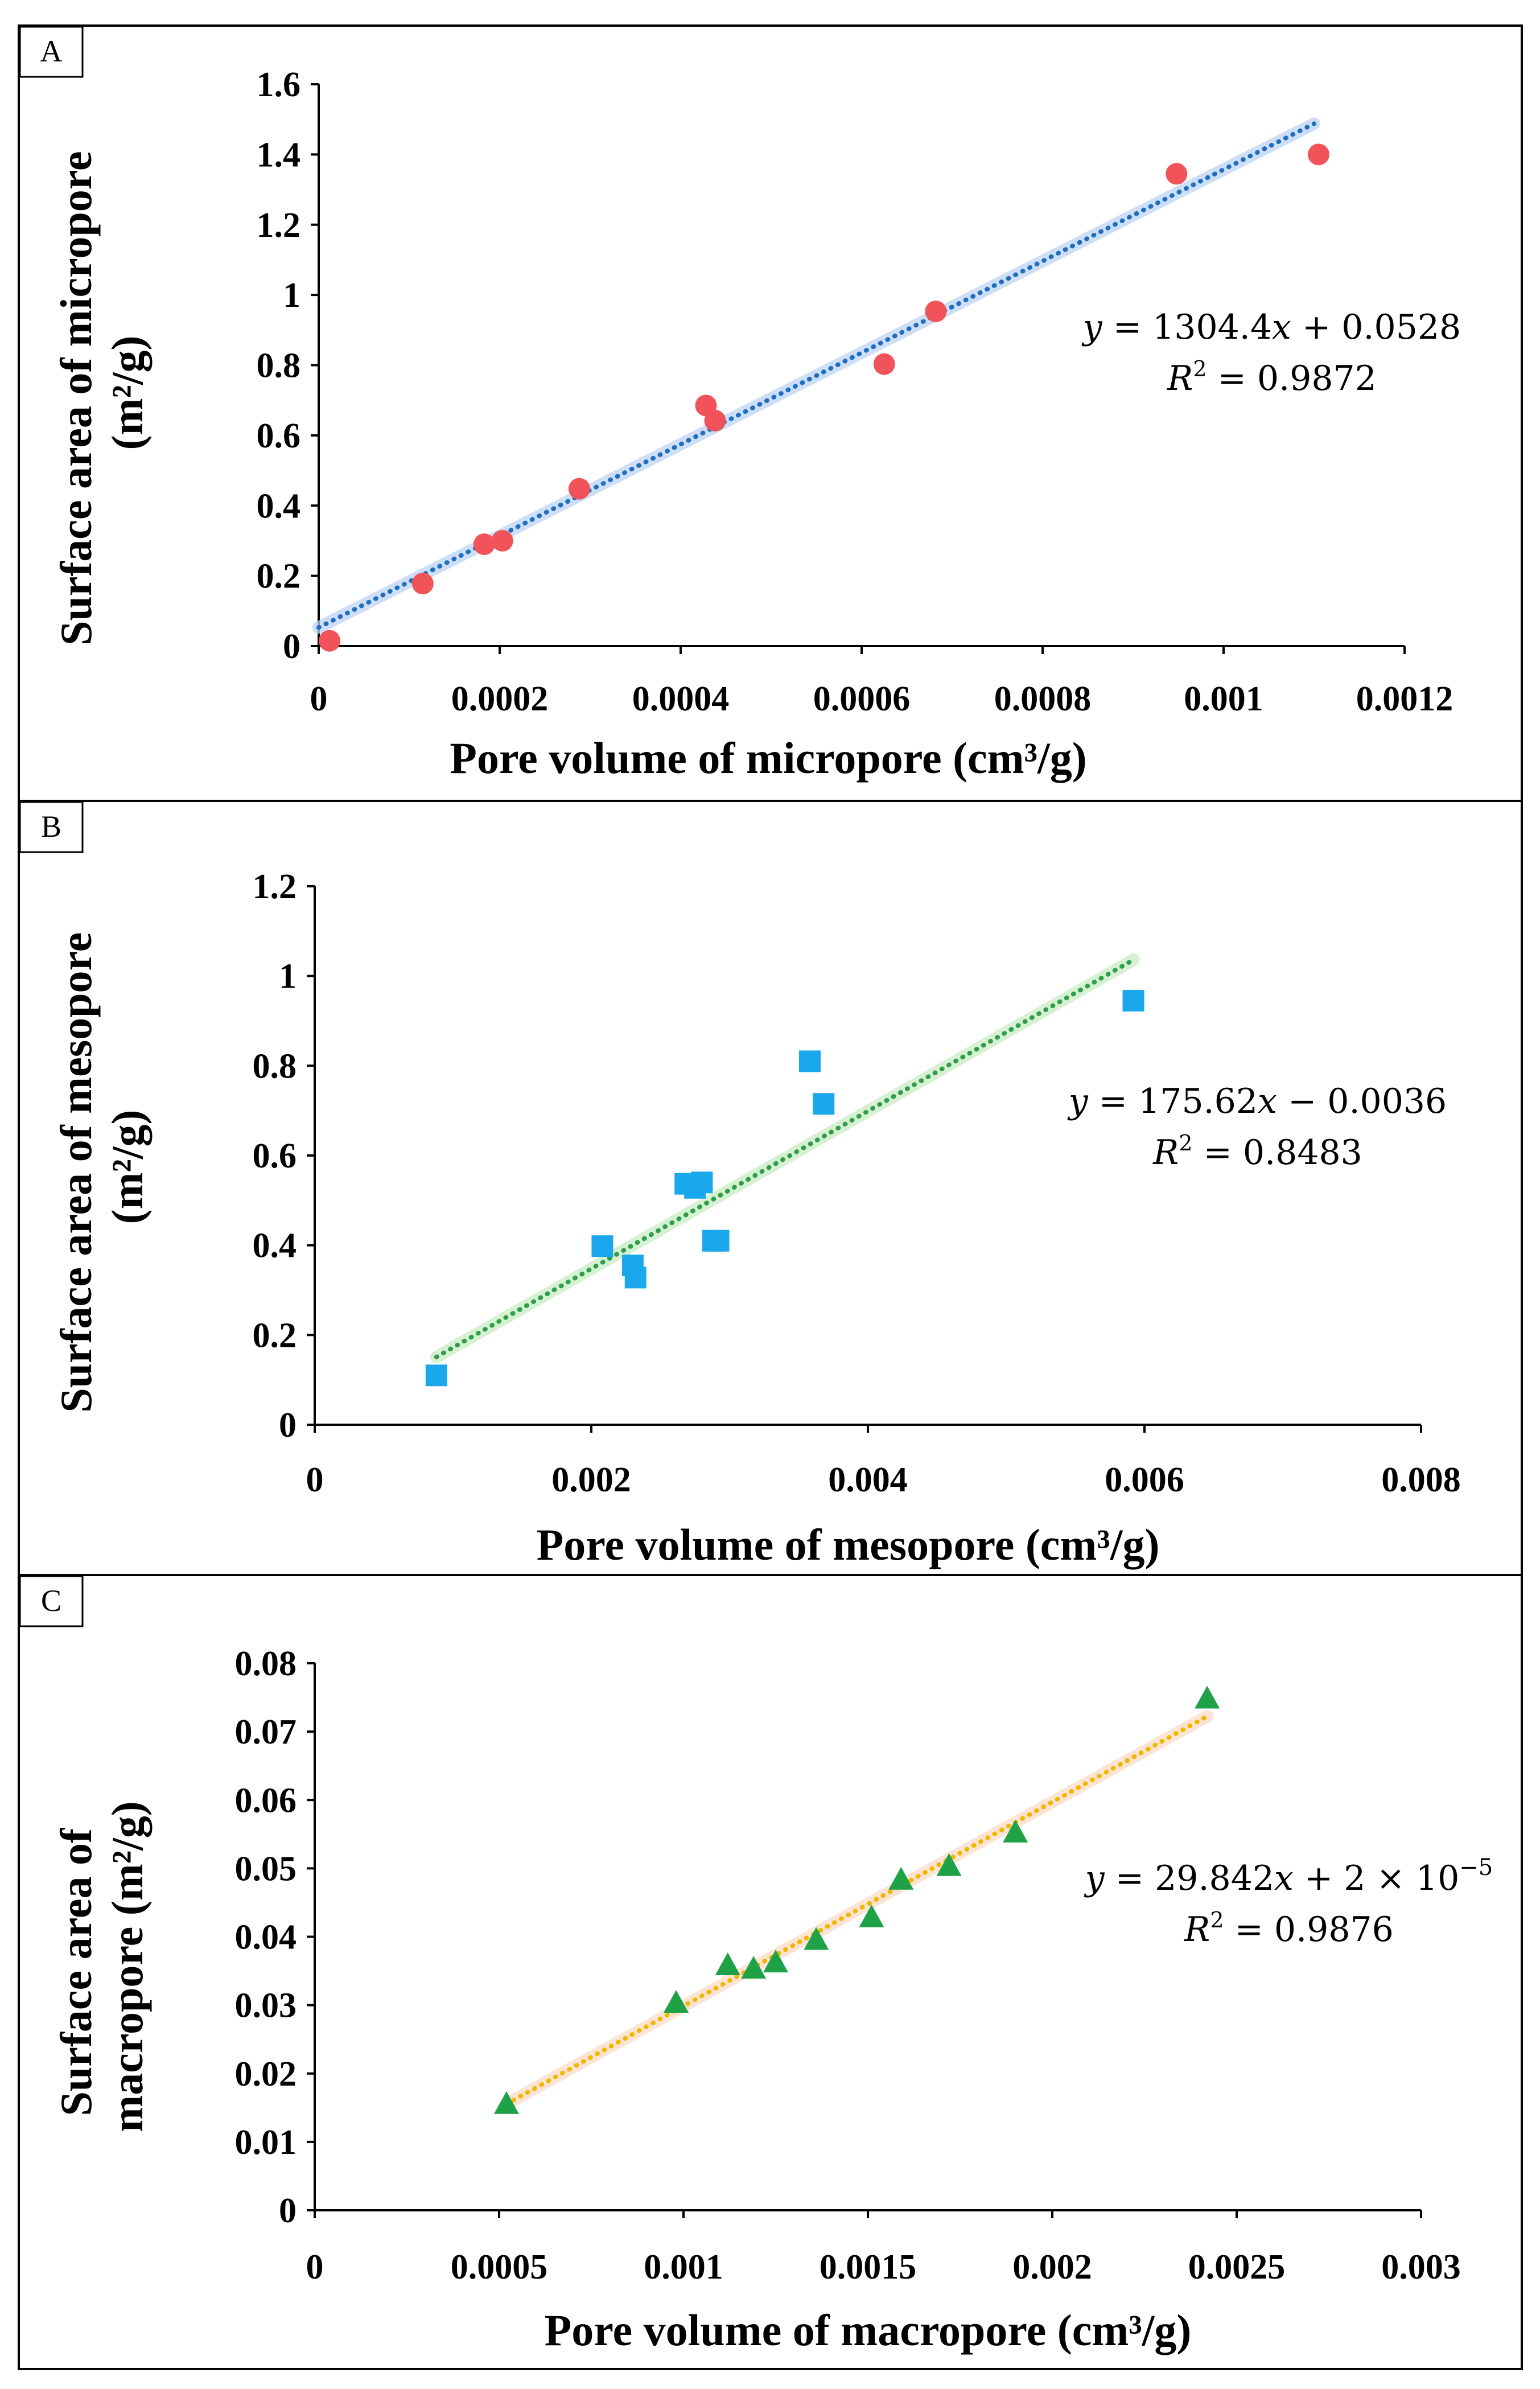 This screenshot has height=2389, width=1540. Describe the element at coordinates (279, 225) in the screenshot. I see `panel-a-y-tick-label: 1.2` at that location.